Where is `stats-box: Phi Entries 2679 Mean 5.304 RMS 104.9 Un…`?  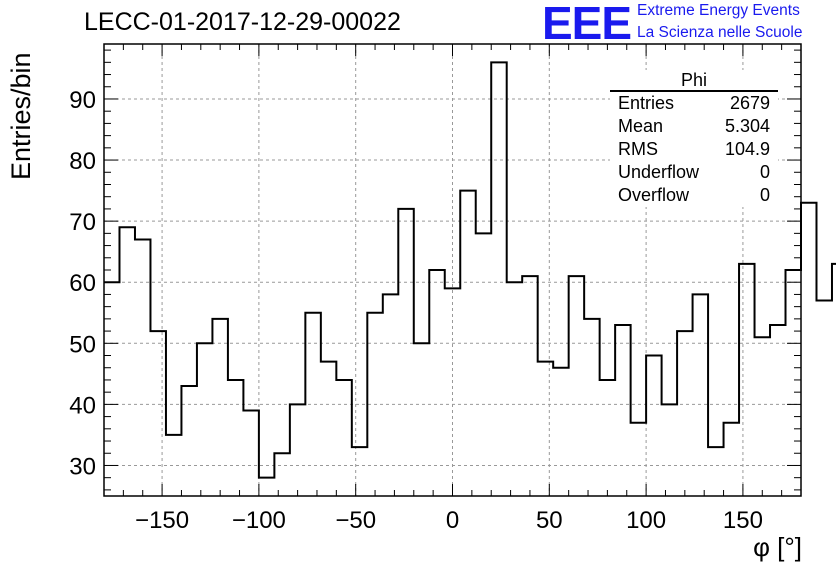 stats-box: Phi Entries 2679 Mean 5.304 RMS 104.9 Un… is located at coordinates (694, 138).